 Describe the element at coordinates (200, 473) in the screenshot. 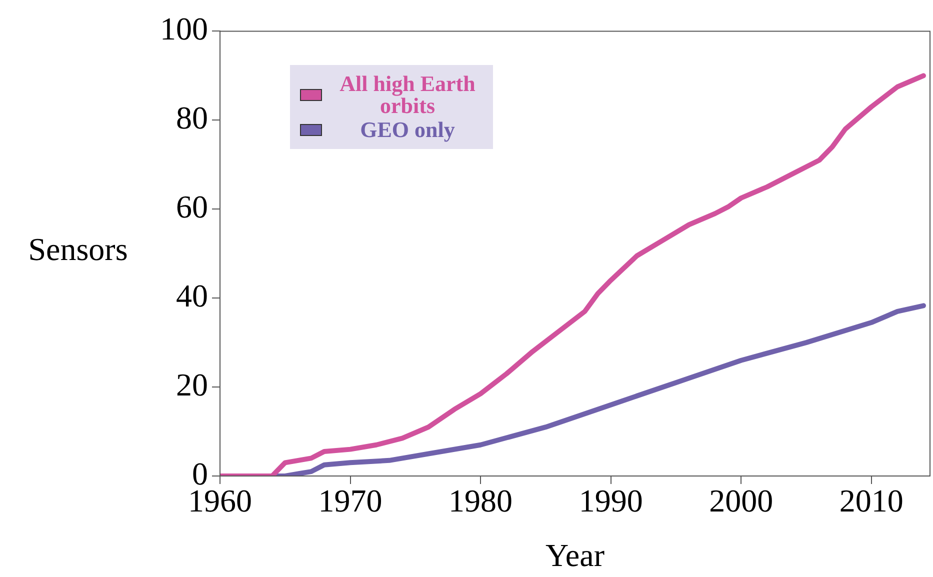

I see `y-tick-label: 0` at that location.